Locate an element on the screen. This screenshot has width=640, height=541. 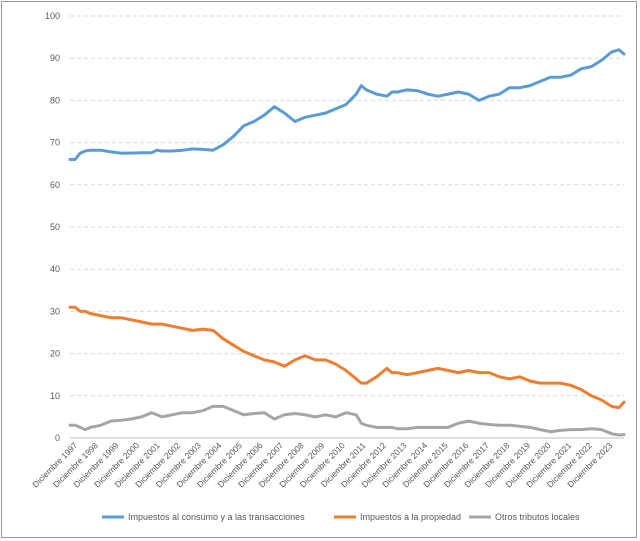
legend-item: Otros tributos locales is located at coordinates (524, 517).